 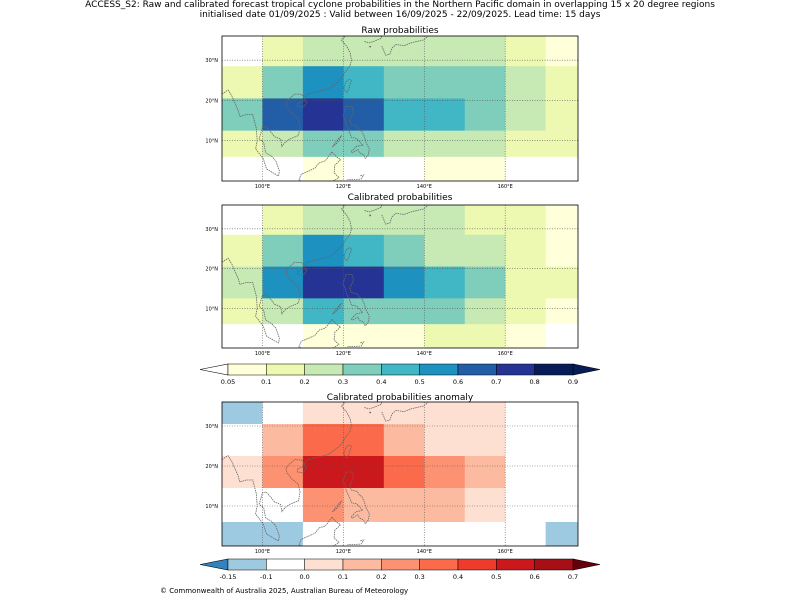 I want to click on colorbar-tick-label: 0.2, so click(x=381, y=577).